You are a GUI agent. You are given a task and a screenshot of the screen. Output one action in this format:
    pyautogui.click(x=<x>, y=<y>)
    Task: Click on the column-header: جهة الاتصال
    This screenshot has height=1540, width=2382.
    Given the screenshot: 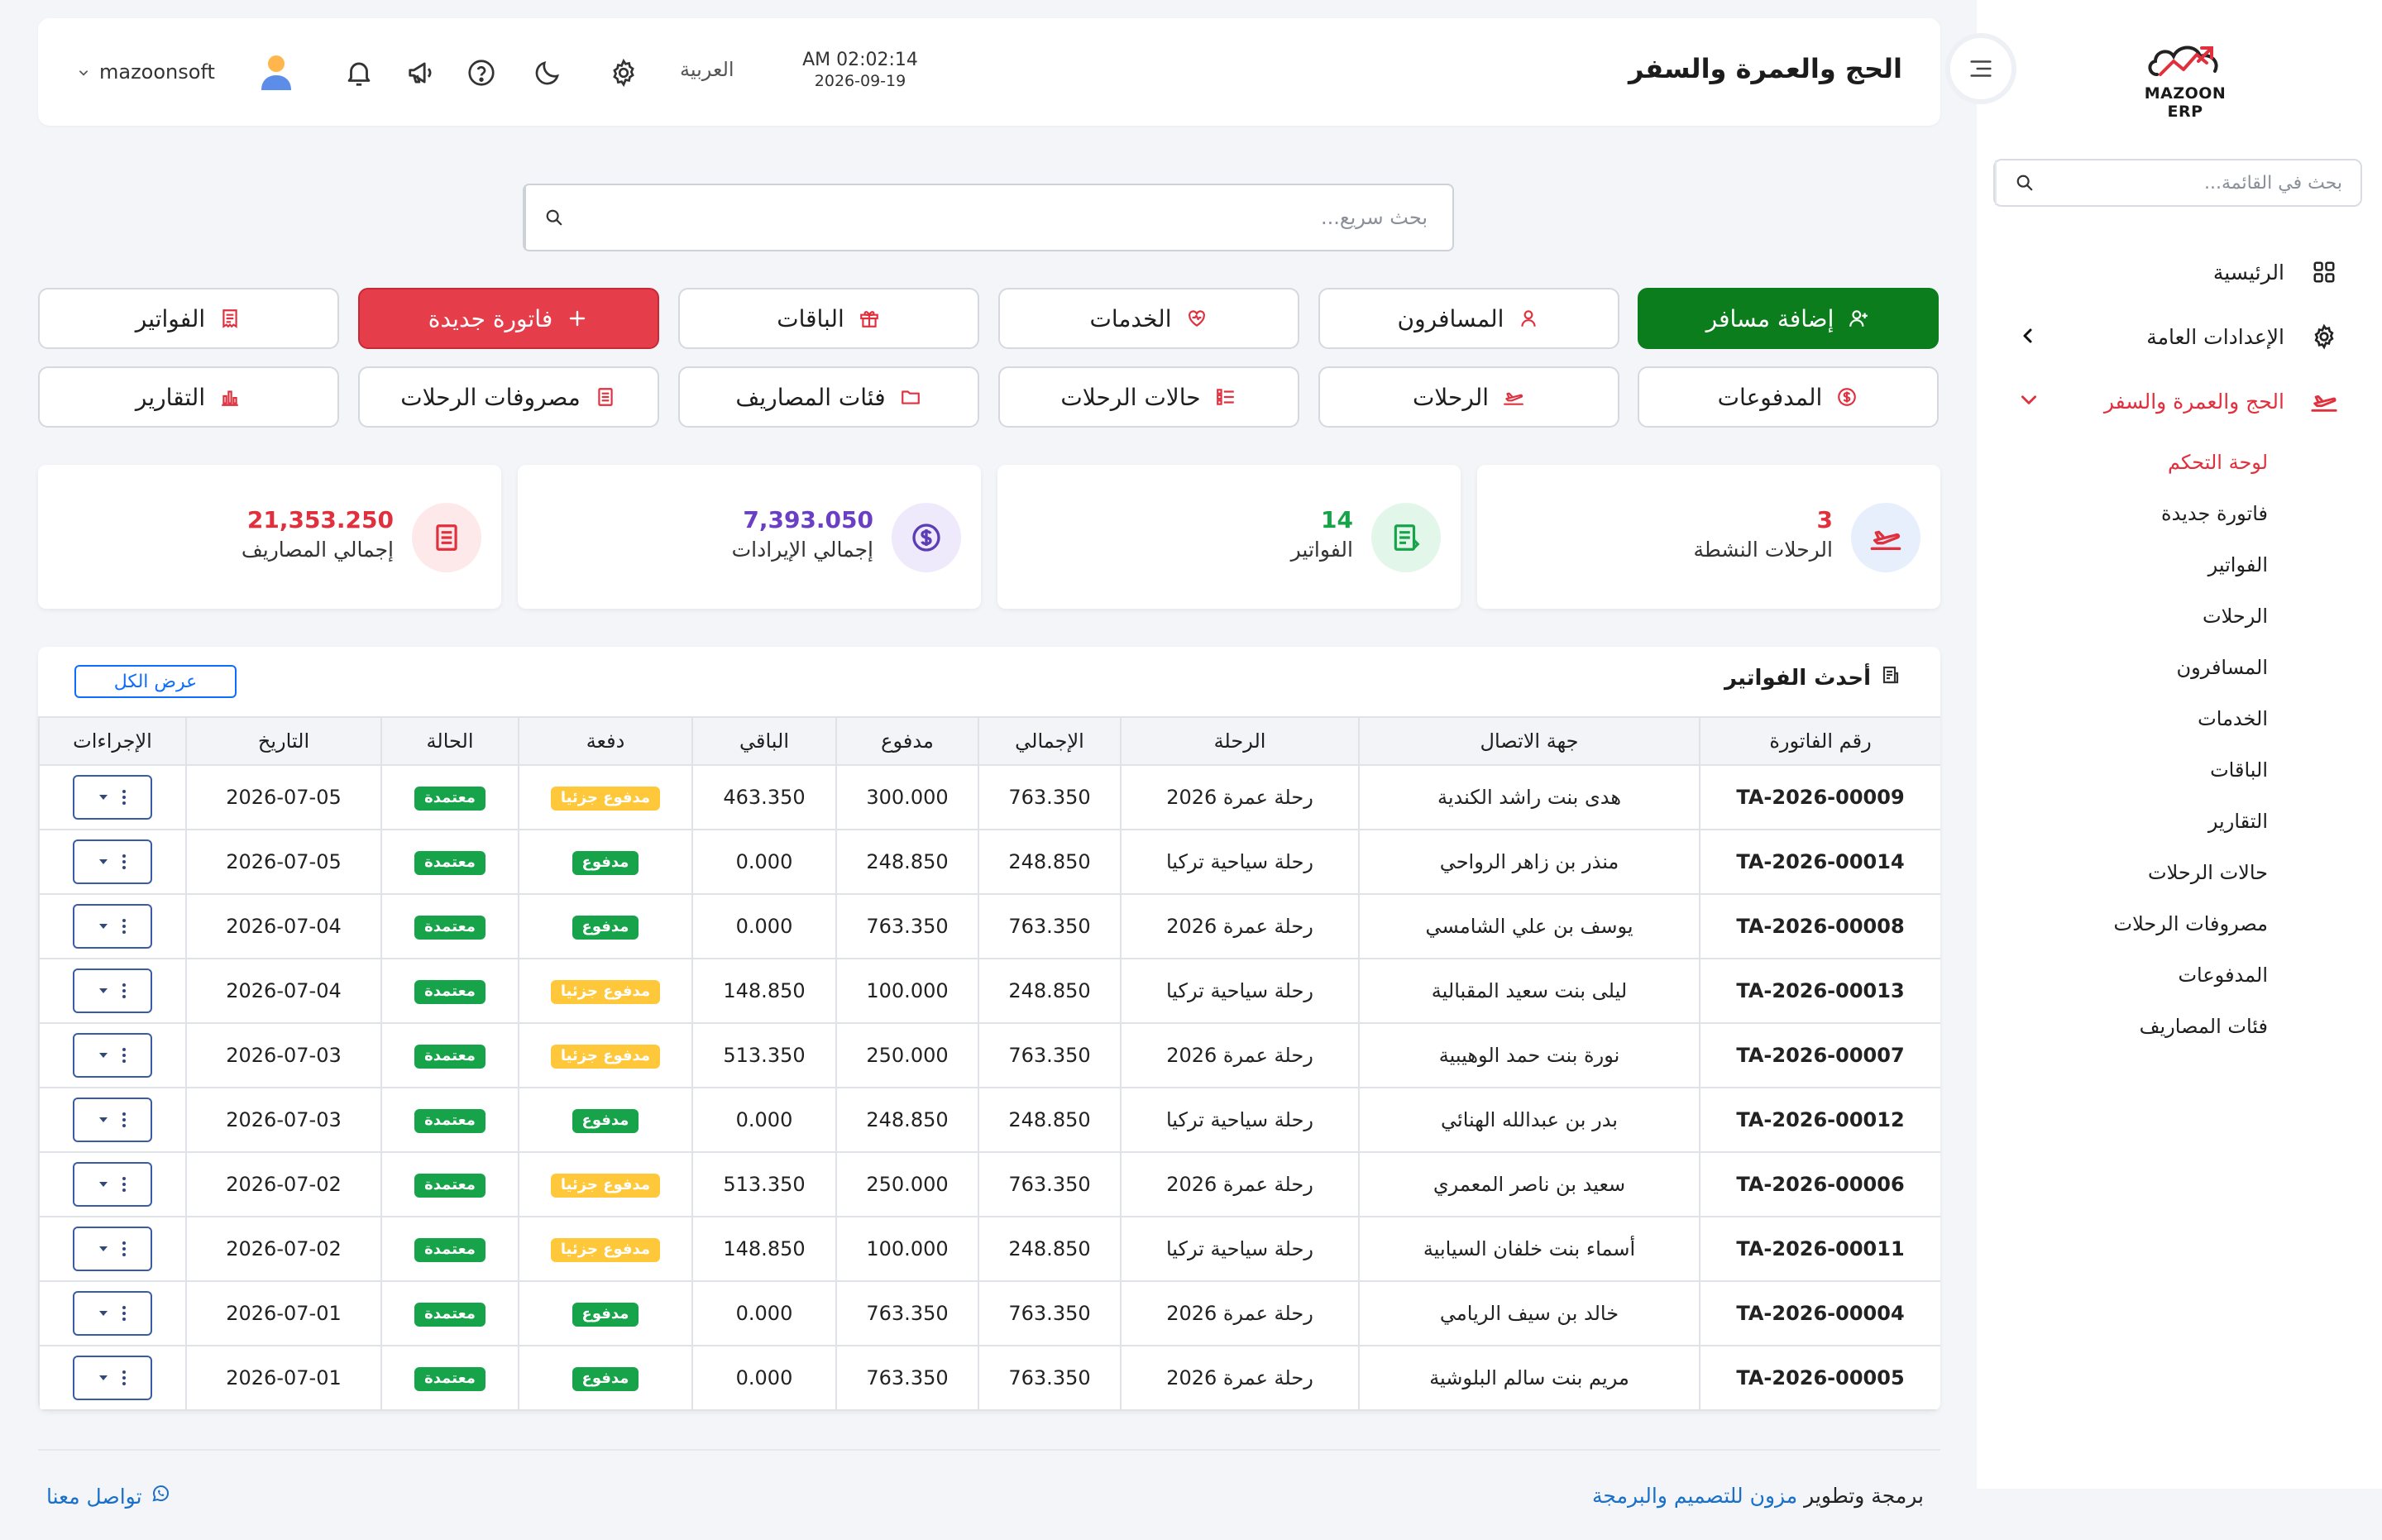 What is the action you would take?
    pyautogui.click(x=1529, y=741)
    